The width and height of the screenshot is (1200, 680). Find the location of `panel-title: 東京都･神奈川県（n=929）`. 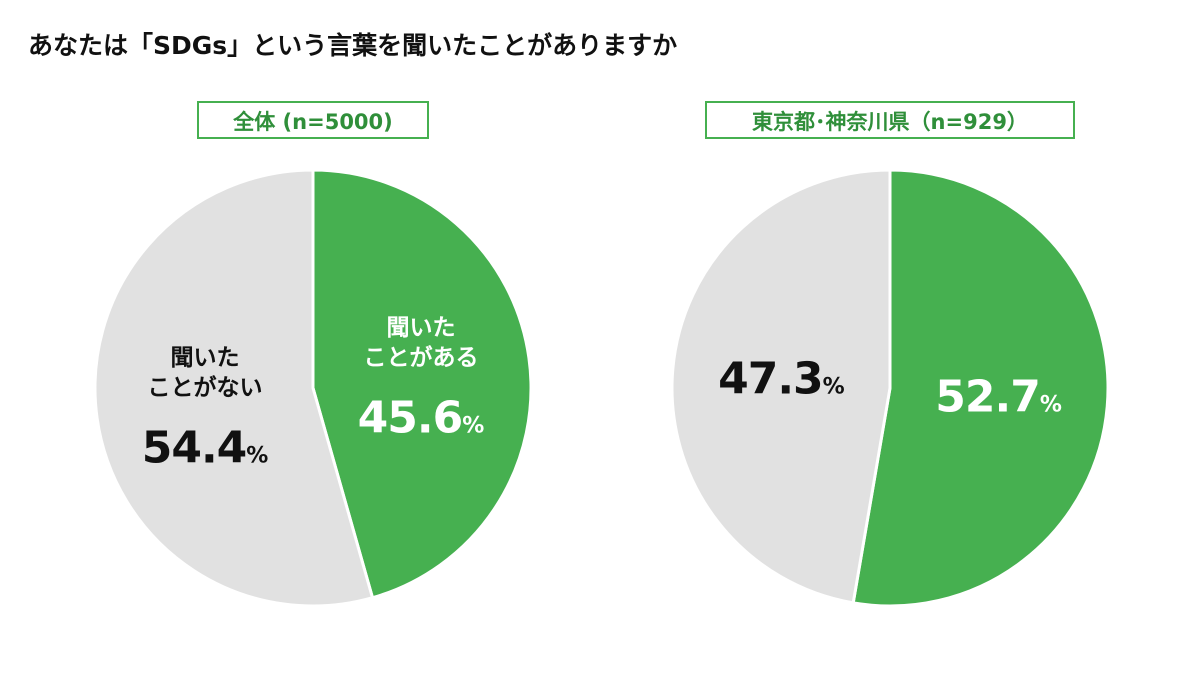

panel-title: 東京都･神奈川県（n=929） is located at coordinates (890, 120).